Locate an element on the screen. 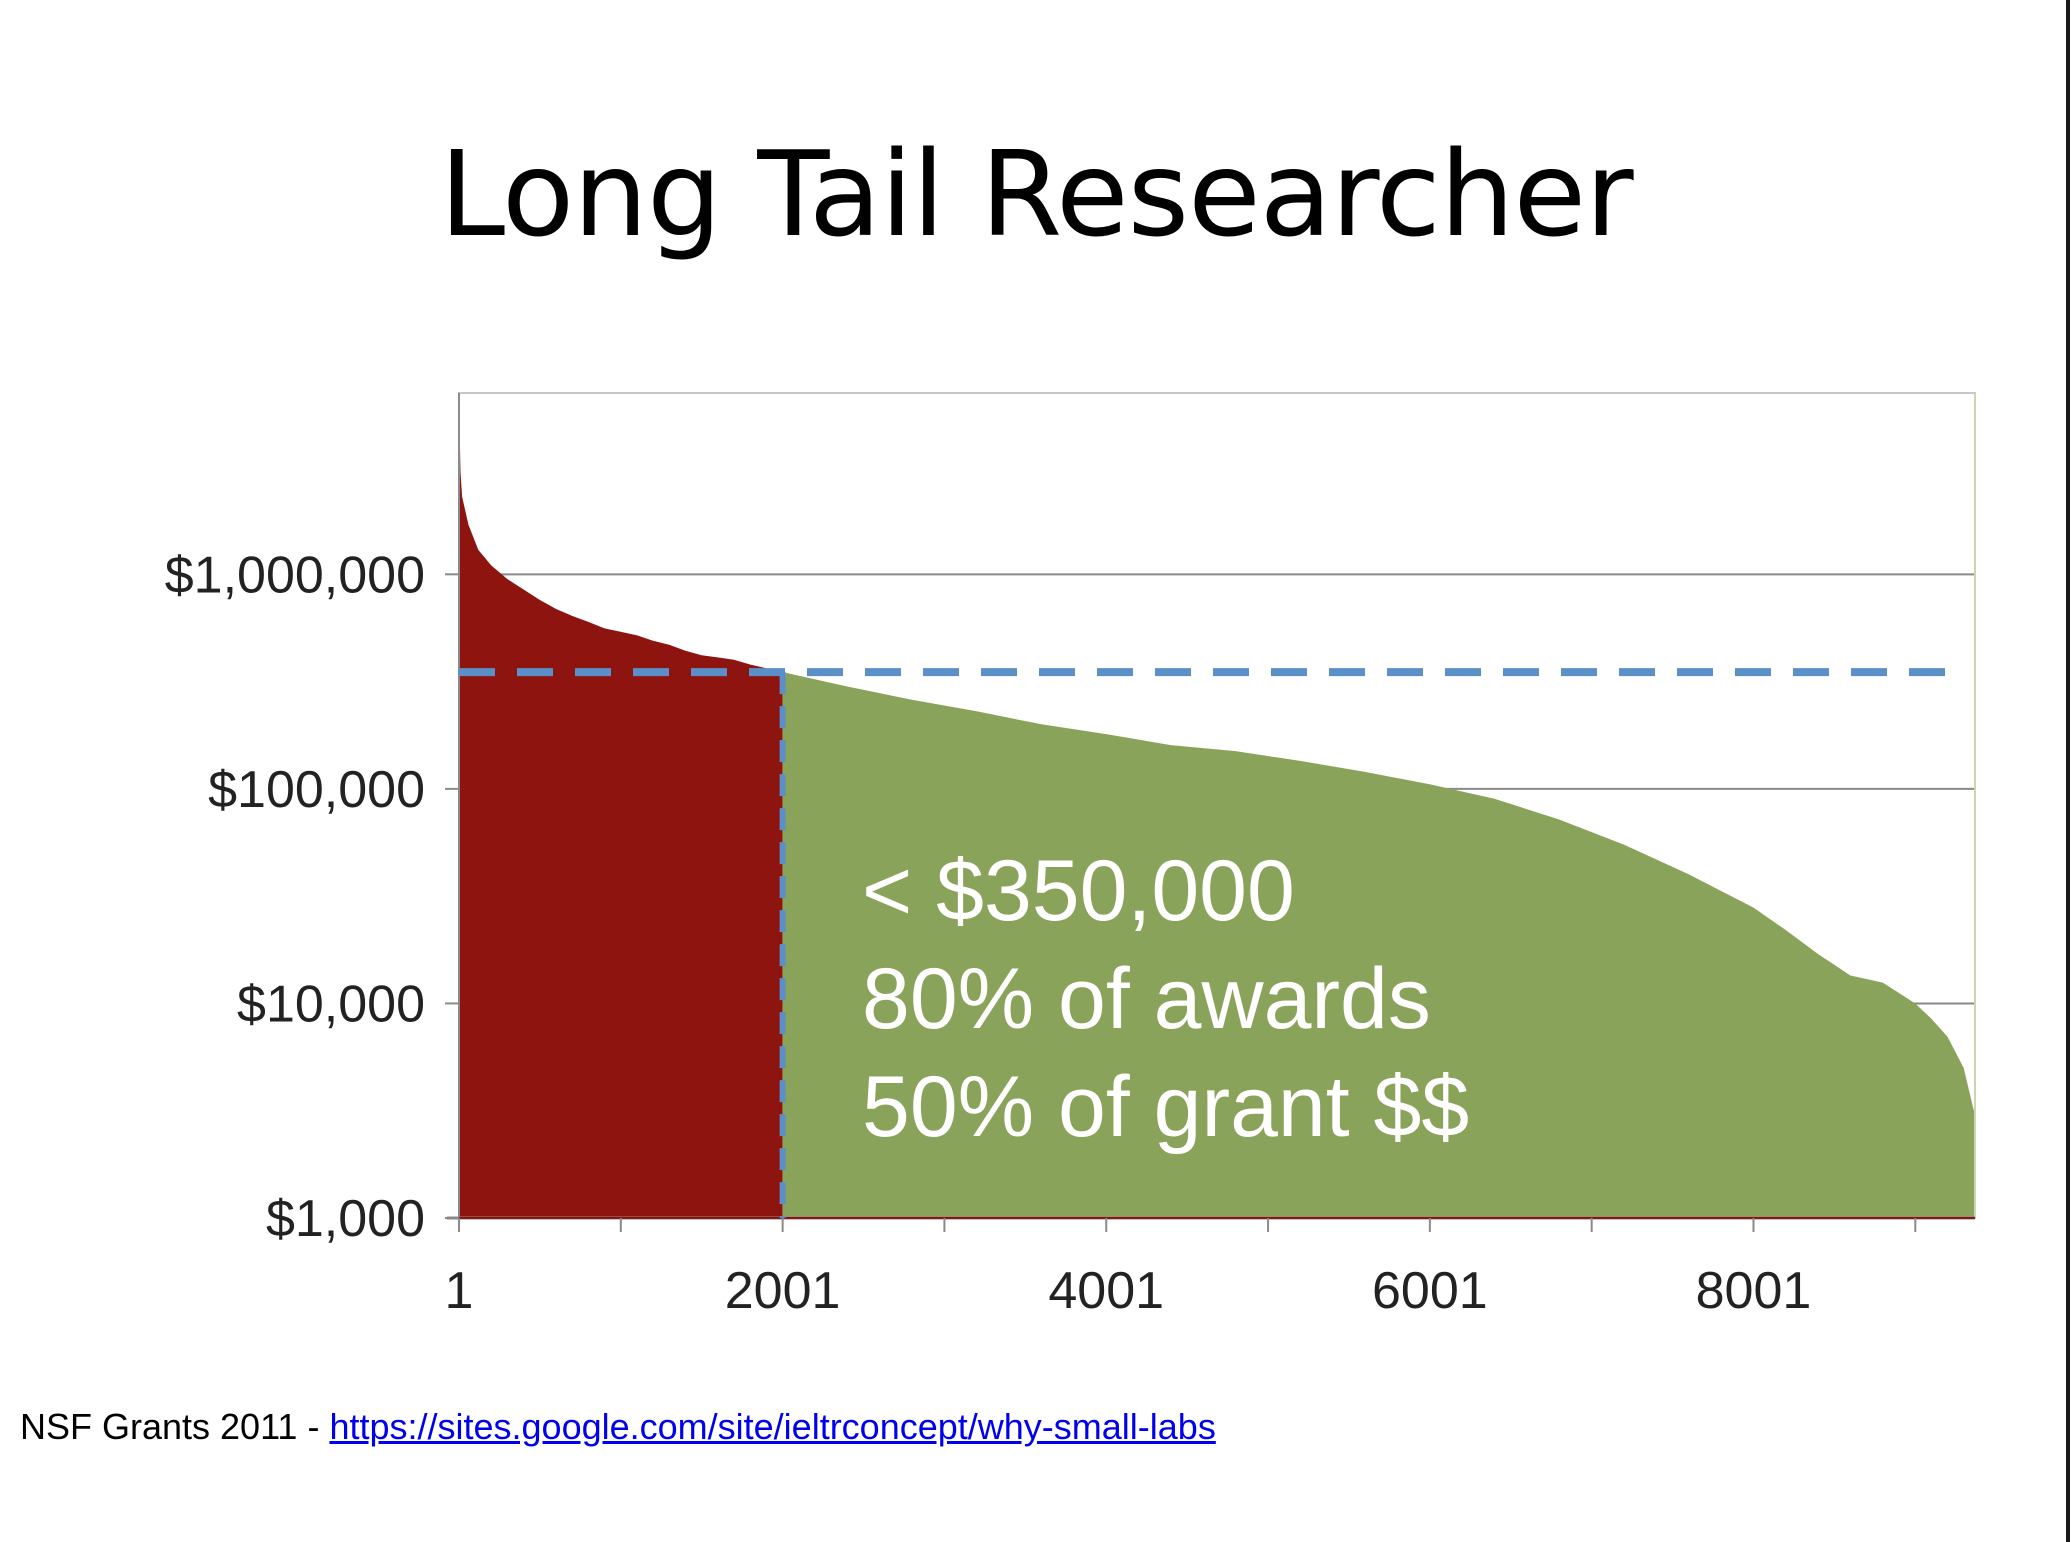  x-tick-label-4001: 4001 is located at coordinates (1106, 1291).